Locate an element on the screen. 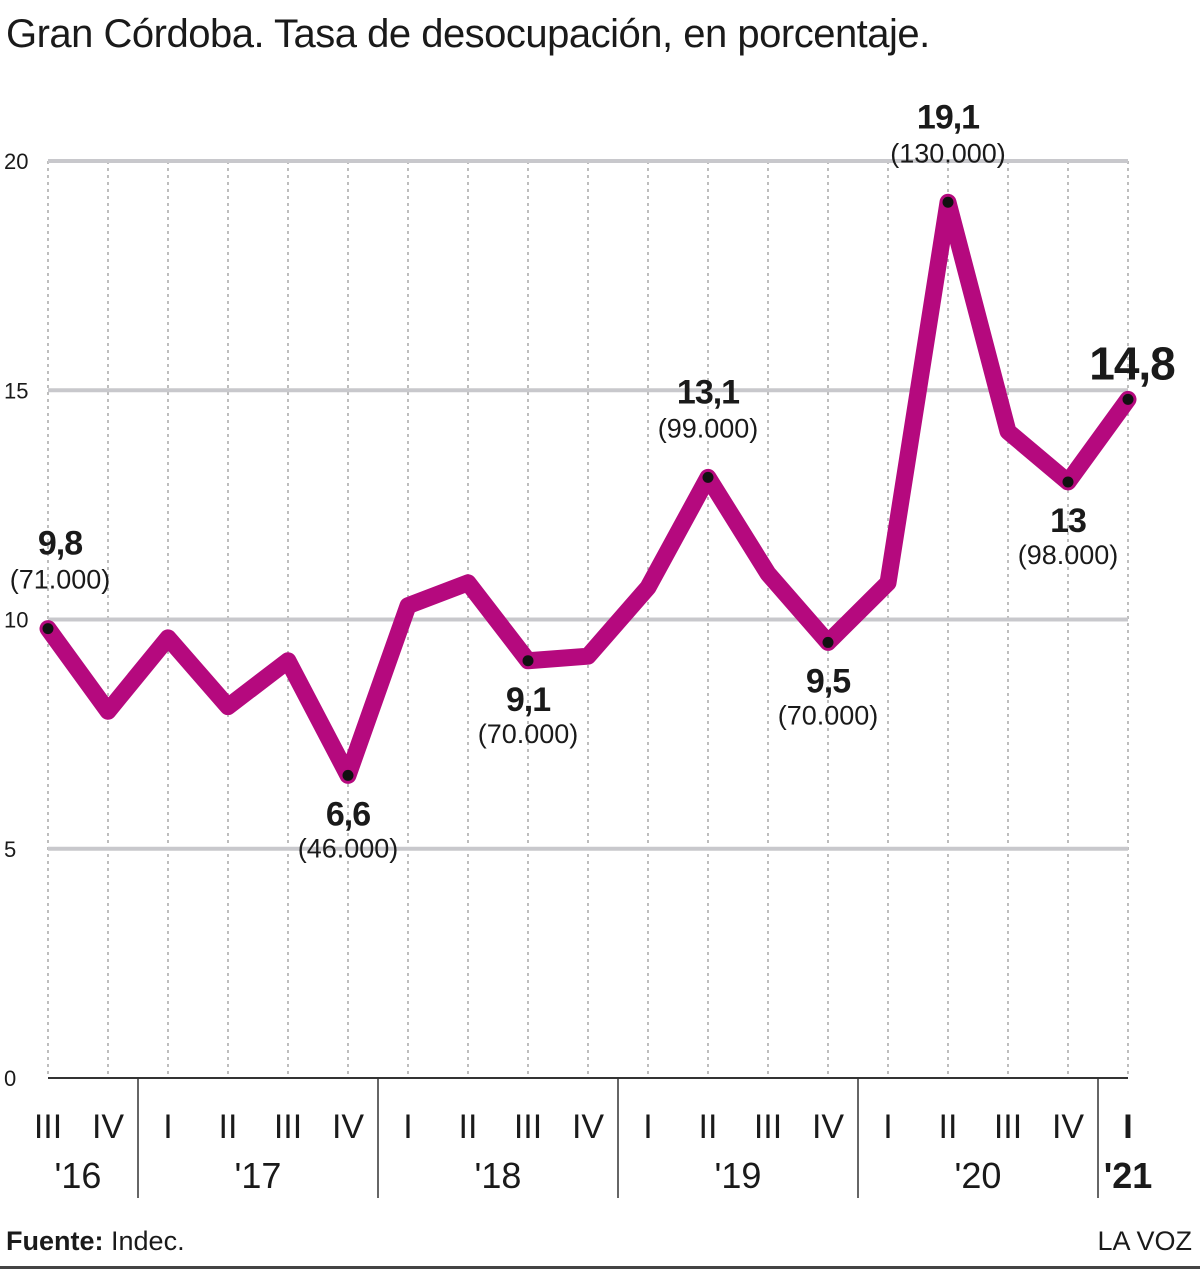  data-label-value: 13 is located at coordinates (1068, 521).